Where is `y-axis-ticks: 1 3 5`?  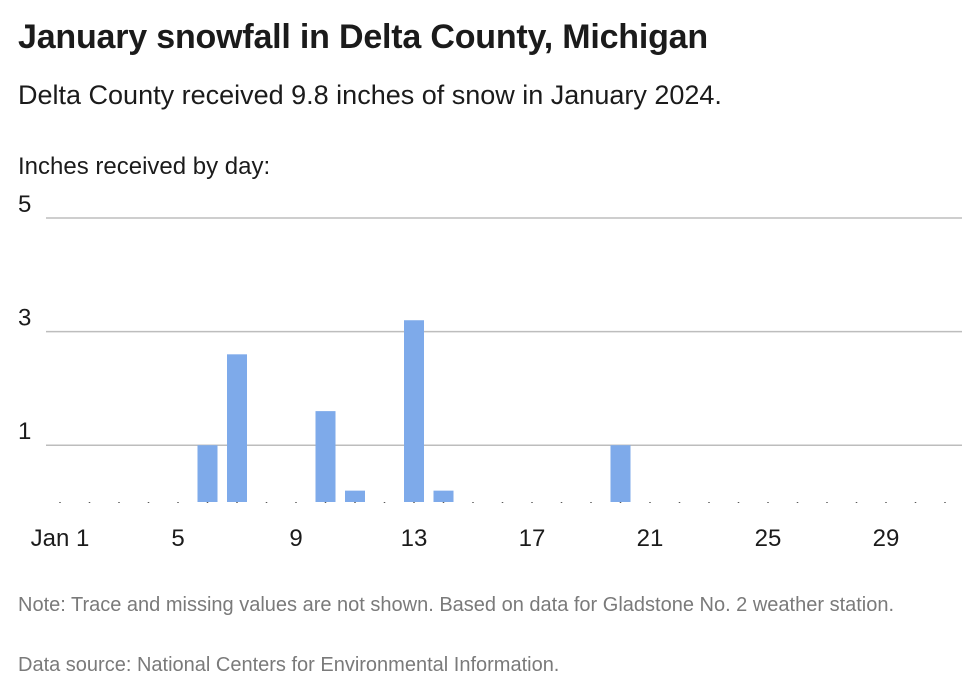
y-axis-ticks: 1 3 5 is located at coordinates (24, 318).